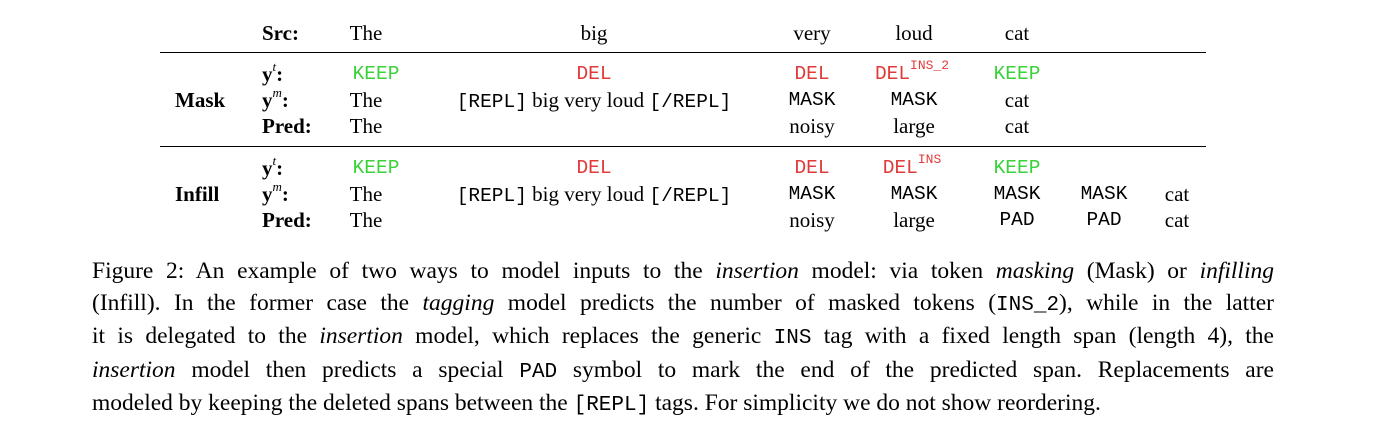 This screenshot has height=446, width=1374. Describe the element at coordinates (912, 165) in the screenshot. I see `infill-yt-tag: DELINS` at that location.